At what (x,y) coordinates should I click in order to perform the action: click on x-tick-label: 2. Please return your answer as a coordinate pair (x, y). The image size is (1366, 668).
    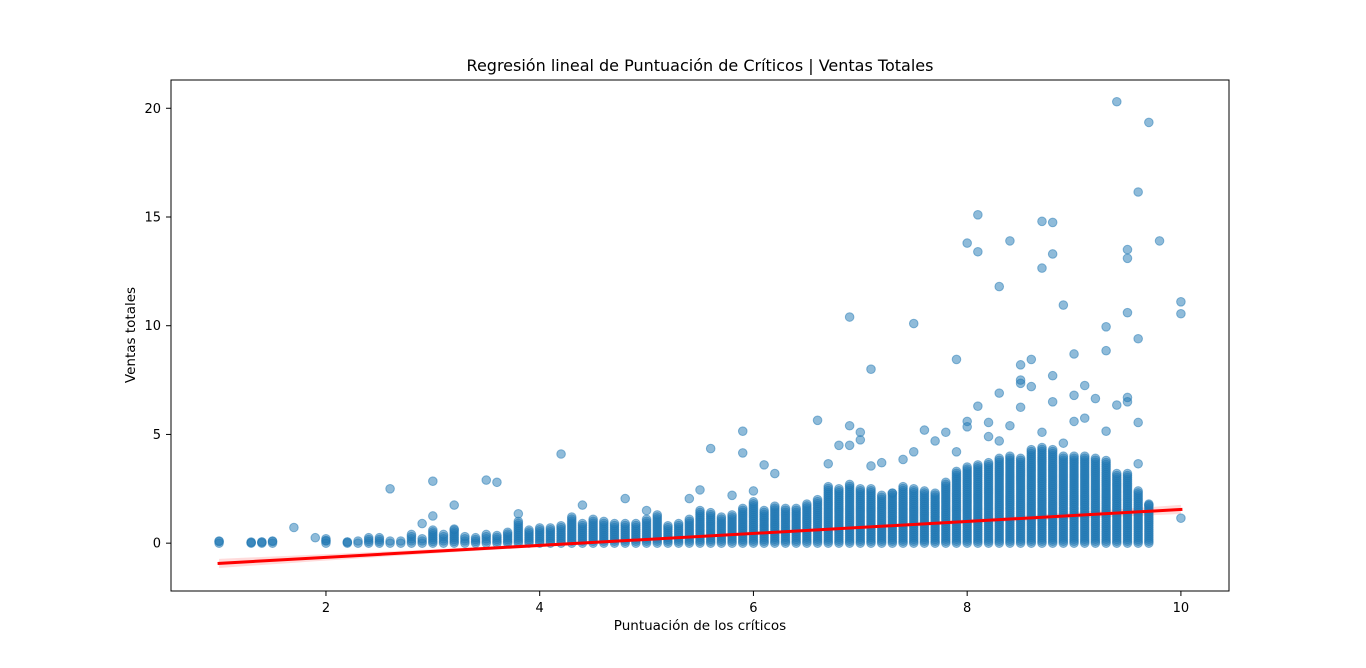
    Looking at the image, I should click on (326, 608).